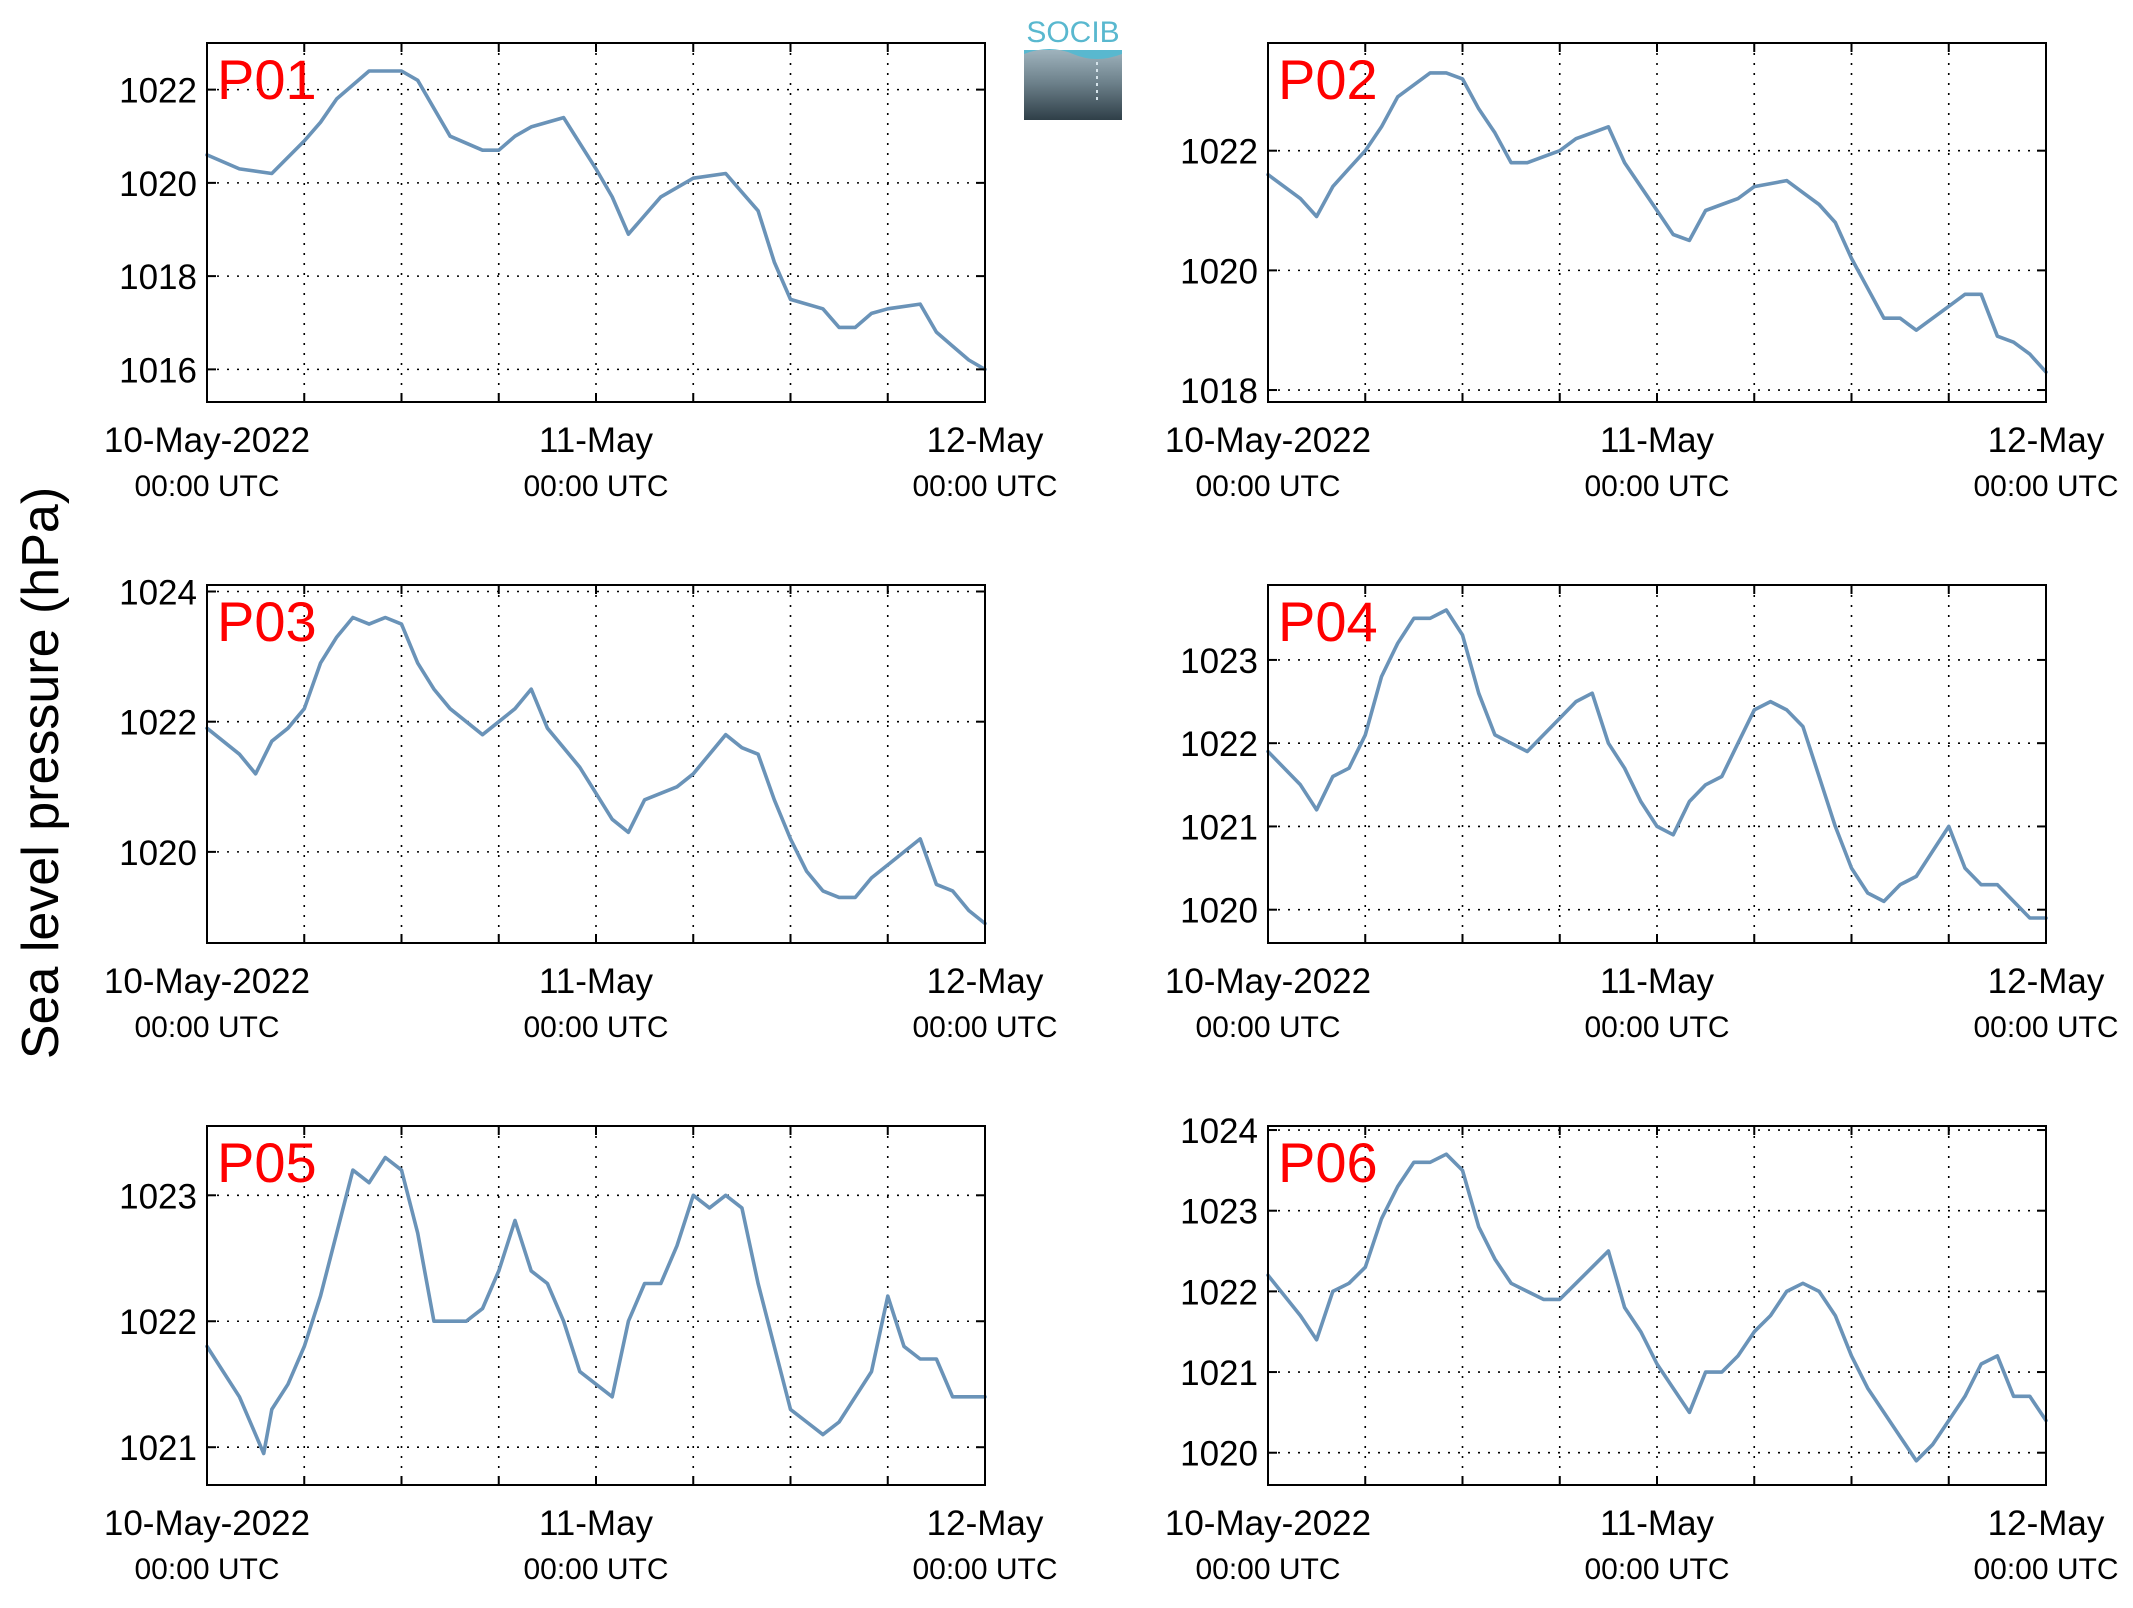 This screenshot has width=2133, height=1608. Describe the element at coordinates (41, 773) in the screenshot. I see `global-y-axis-label: Sea level pressure (hPa)` at that location.